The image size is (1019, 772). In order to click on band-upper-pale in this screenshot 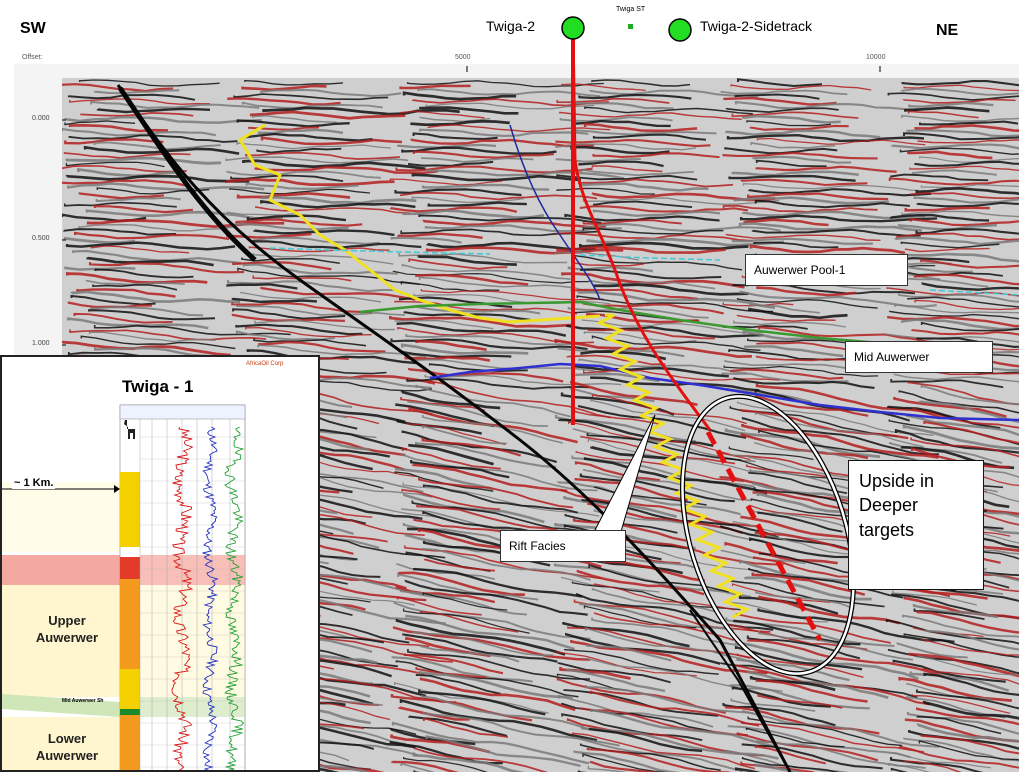, I will do `click(61, 517)`.